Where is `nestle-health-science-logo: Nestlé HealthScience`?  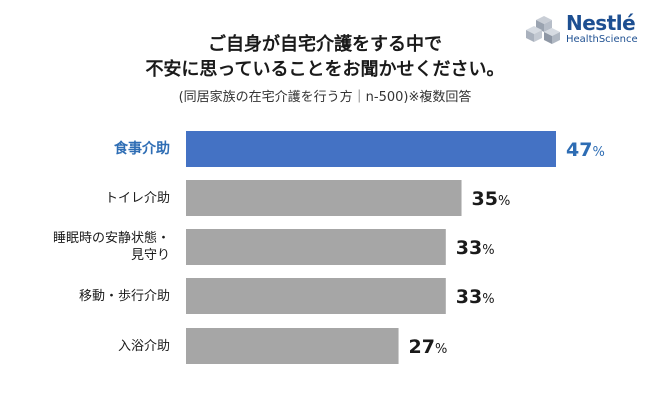
nestle-health-science-logo: Nestlé HealthScience is located at coordinates (582, 31).